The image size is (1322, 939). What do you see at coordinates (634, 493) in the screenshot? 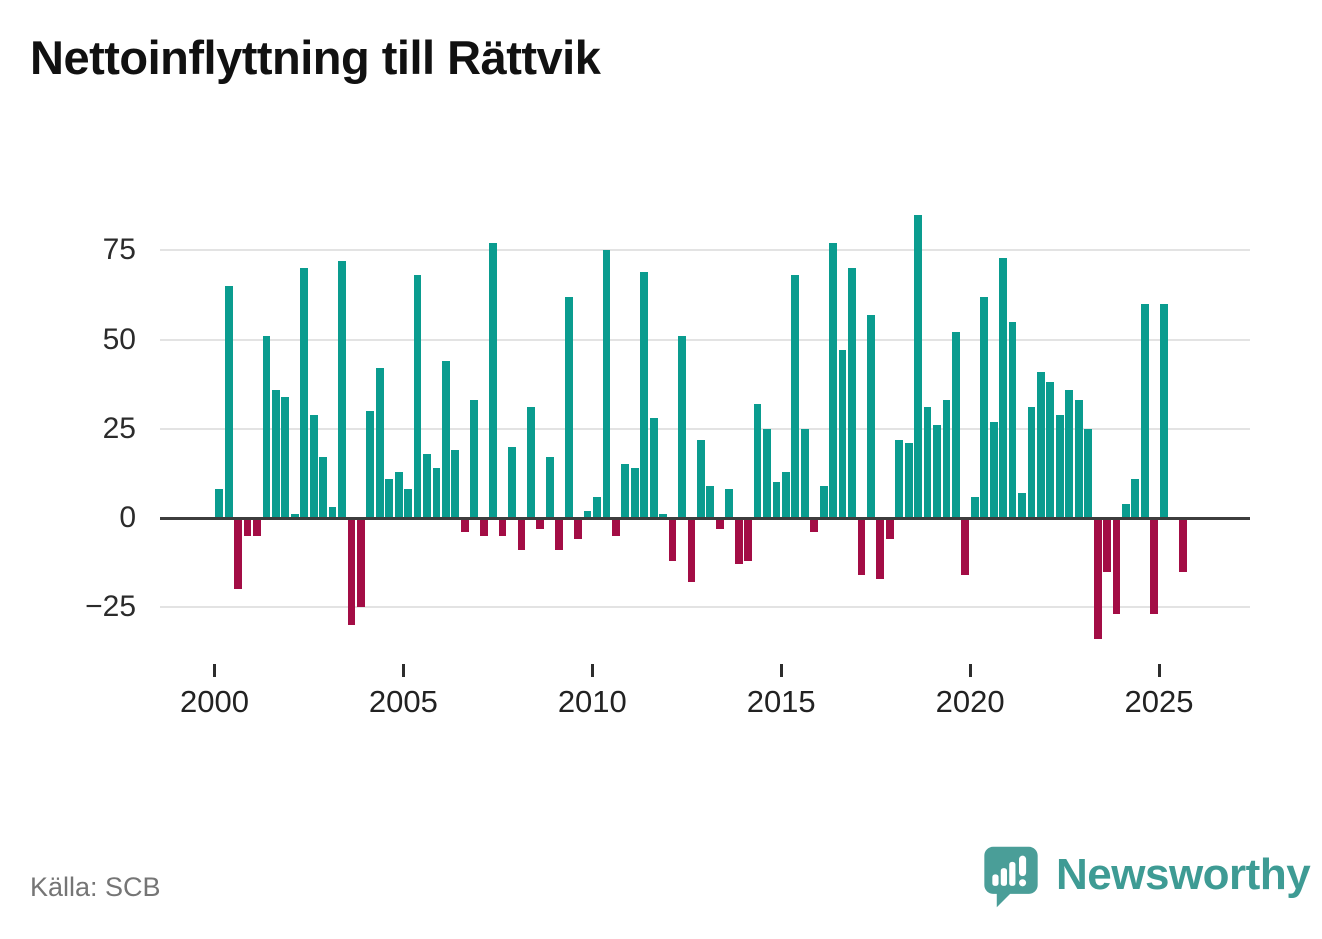
I see `bar-2011-q1` at bounding box center [634, 493].